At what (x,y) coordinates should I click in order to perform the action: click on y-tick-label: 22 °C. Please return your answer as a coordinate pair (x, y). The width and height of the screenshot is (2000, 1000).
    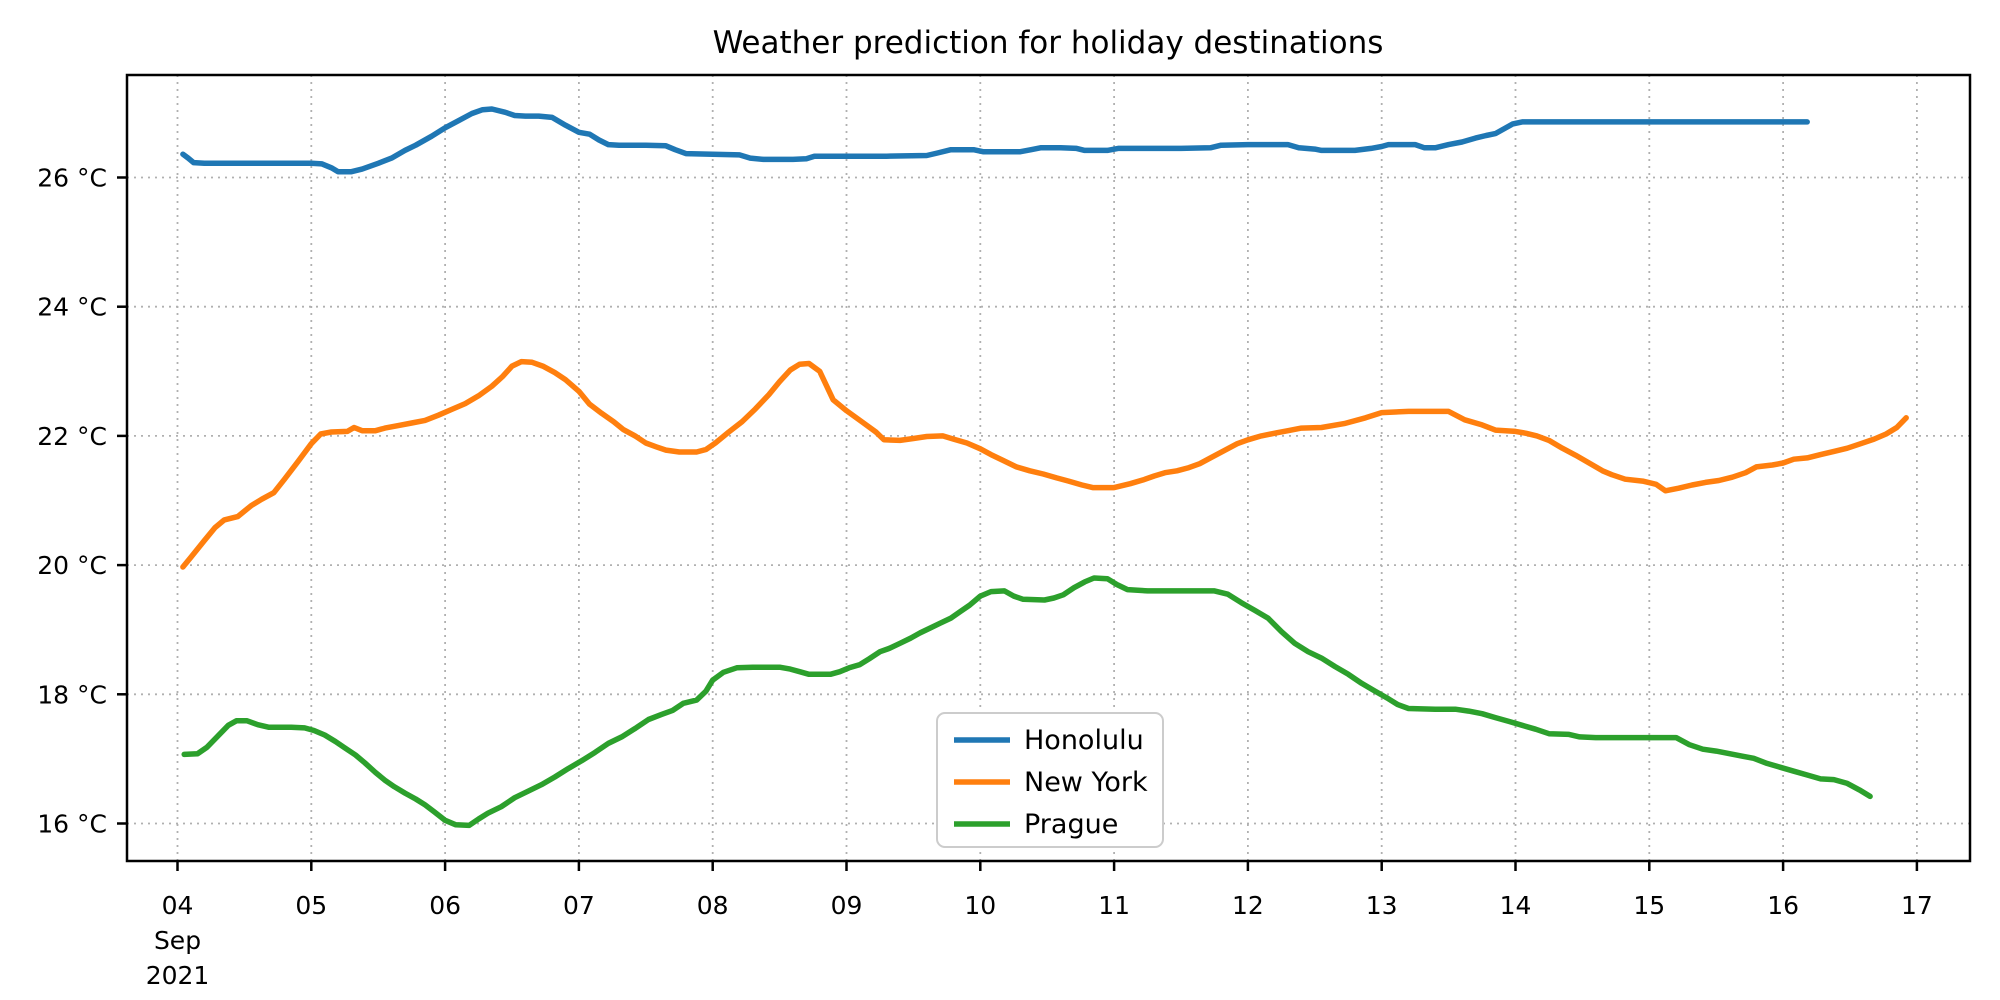
    Looking at the image, I should click on (72, 436).